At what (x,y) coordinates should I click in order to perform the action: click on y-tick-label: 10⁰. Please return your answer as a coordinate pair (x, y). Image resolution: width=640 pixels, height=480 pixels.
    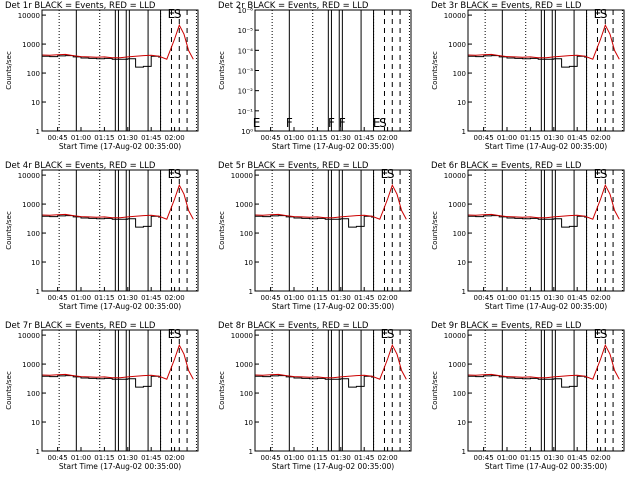
    Looking at the image, I should click on (247, 132).